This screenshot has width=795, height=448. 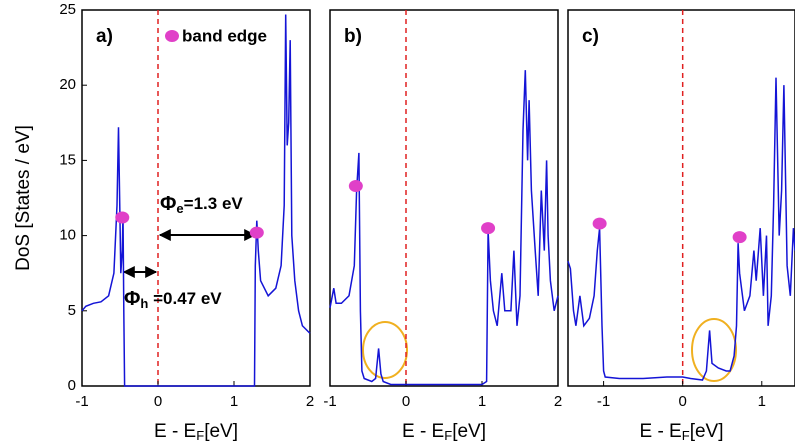 What do you see at coordinates (172, 36) in the screenshot?
I see `legend-marker` at bounding box center [172, 36].